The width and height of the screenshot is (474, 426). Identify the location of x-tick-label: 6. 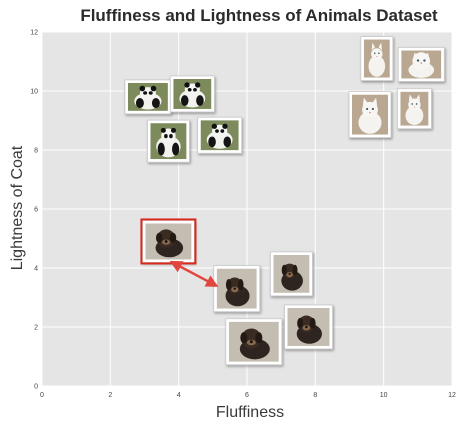
(247, 395).